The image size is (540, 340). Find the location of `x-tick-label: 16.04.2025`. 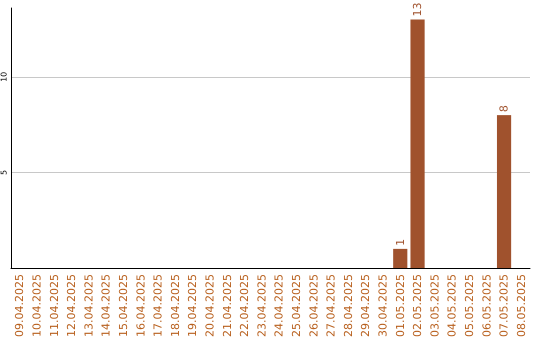

x-tick-label: 16.04.2025 is located at coordinates (141, 306).